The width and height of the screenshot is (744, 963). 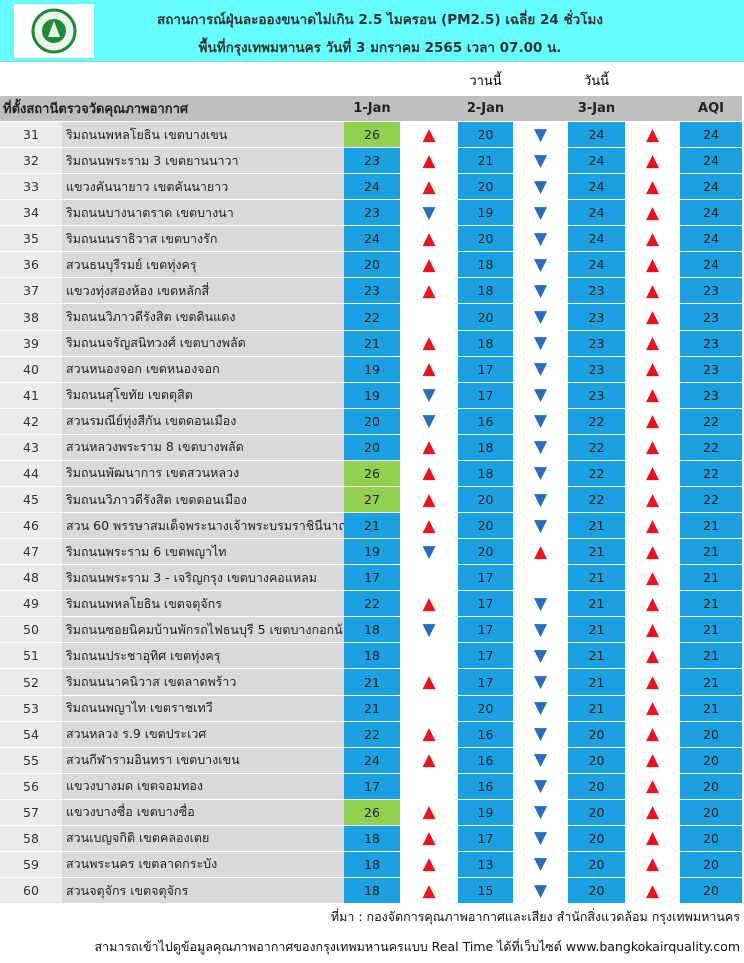 I want to click on station-name: ริมถนนสุโขทัย เขตดุสิต, so click(x=203, y=395).